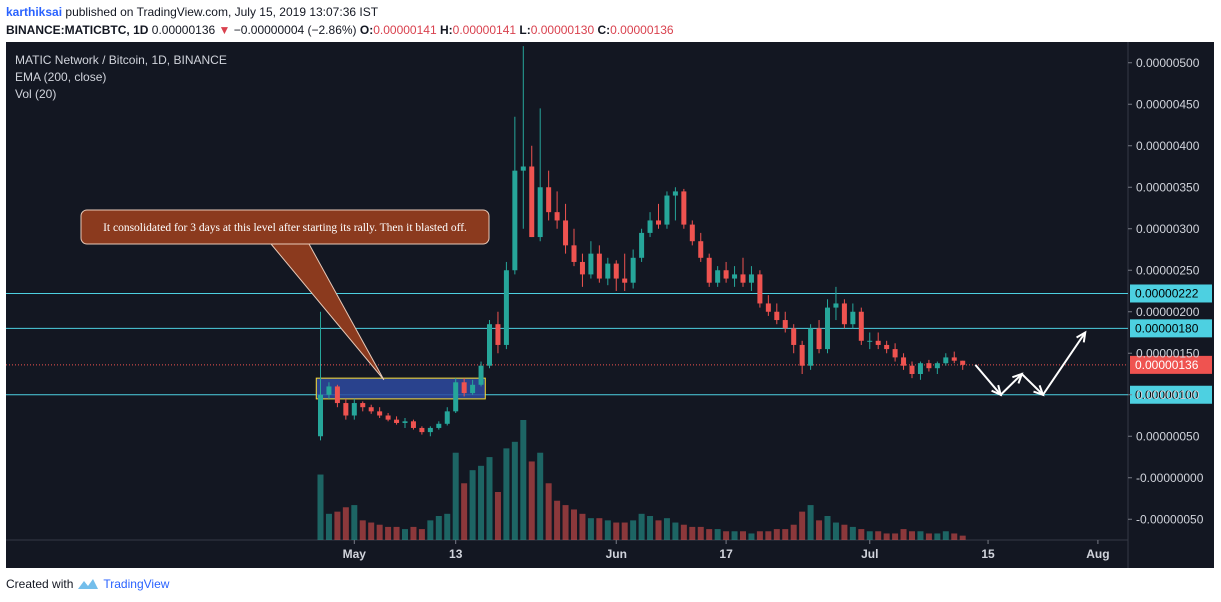  What do you see at coordinates (604, 30) in the screenshot?
I see `close-label: C:` at bounding box center [604, 30].